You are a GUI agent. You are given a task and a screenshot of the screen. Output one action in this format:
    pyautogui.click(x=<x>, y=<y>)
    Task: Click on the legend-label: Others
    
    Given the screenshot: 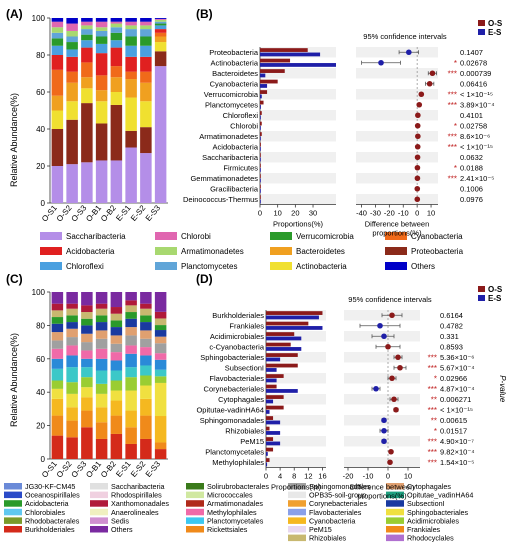 What is the action you would take?
    pyautogui.click(x=423, y=266)
    